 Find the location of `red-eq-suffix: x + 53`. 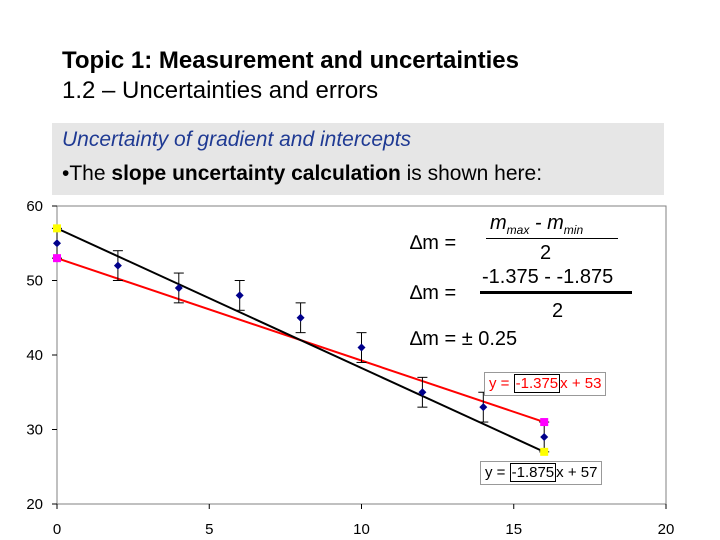

red-eq-suffix: x + 53 is located at coordinates (581, 383).